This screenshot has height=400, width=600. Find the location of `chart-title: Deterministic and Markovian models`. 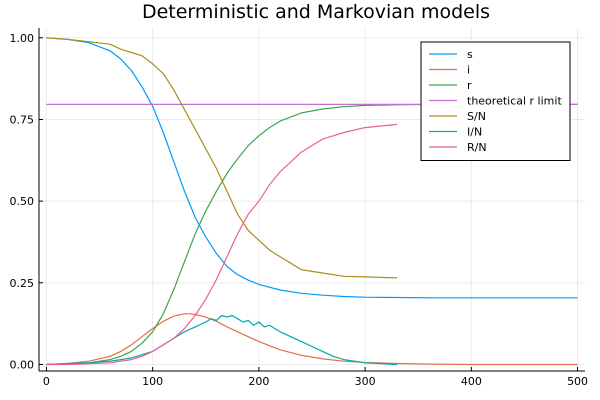

chart-title: Deterministic and Markovian models is located at coordinates (316, 12).